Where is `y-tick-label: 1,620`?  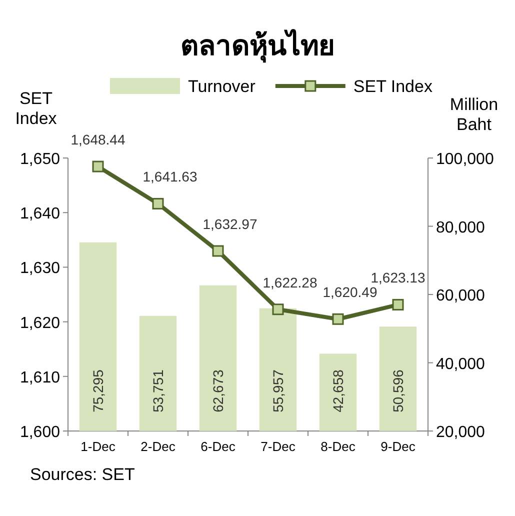 y-tick-label: 1,620 is located at coordinates (40, 323).